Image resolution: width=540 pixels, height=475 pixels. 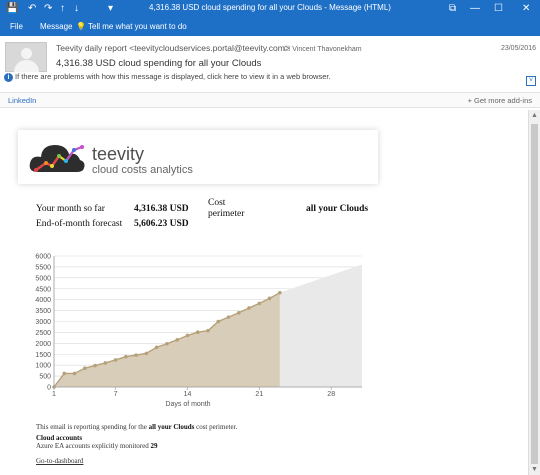 What do you see at coordinates (43, 366) in the screenshot?
I see `y-tick-label: 1000` at bounding box center [43, 366].